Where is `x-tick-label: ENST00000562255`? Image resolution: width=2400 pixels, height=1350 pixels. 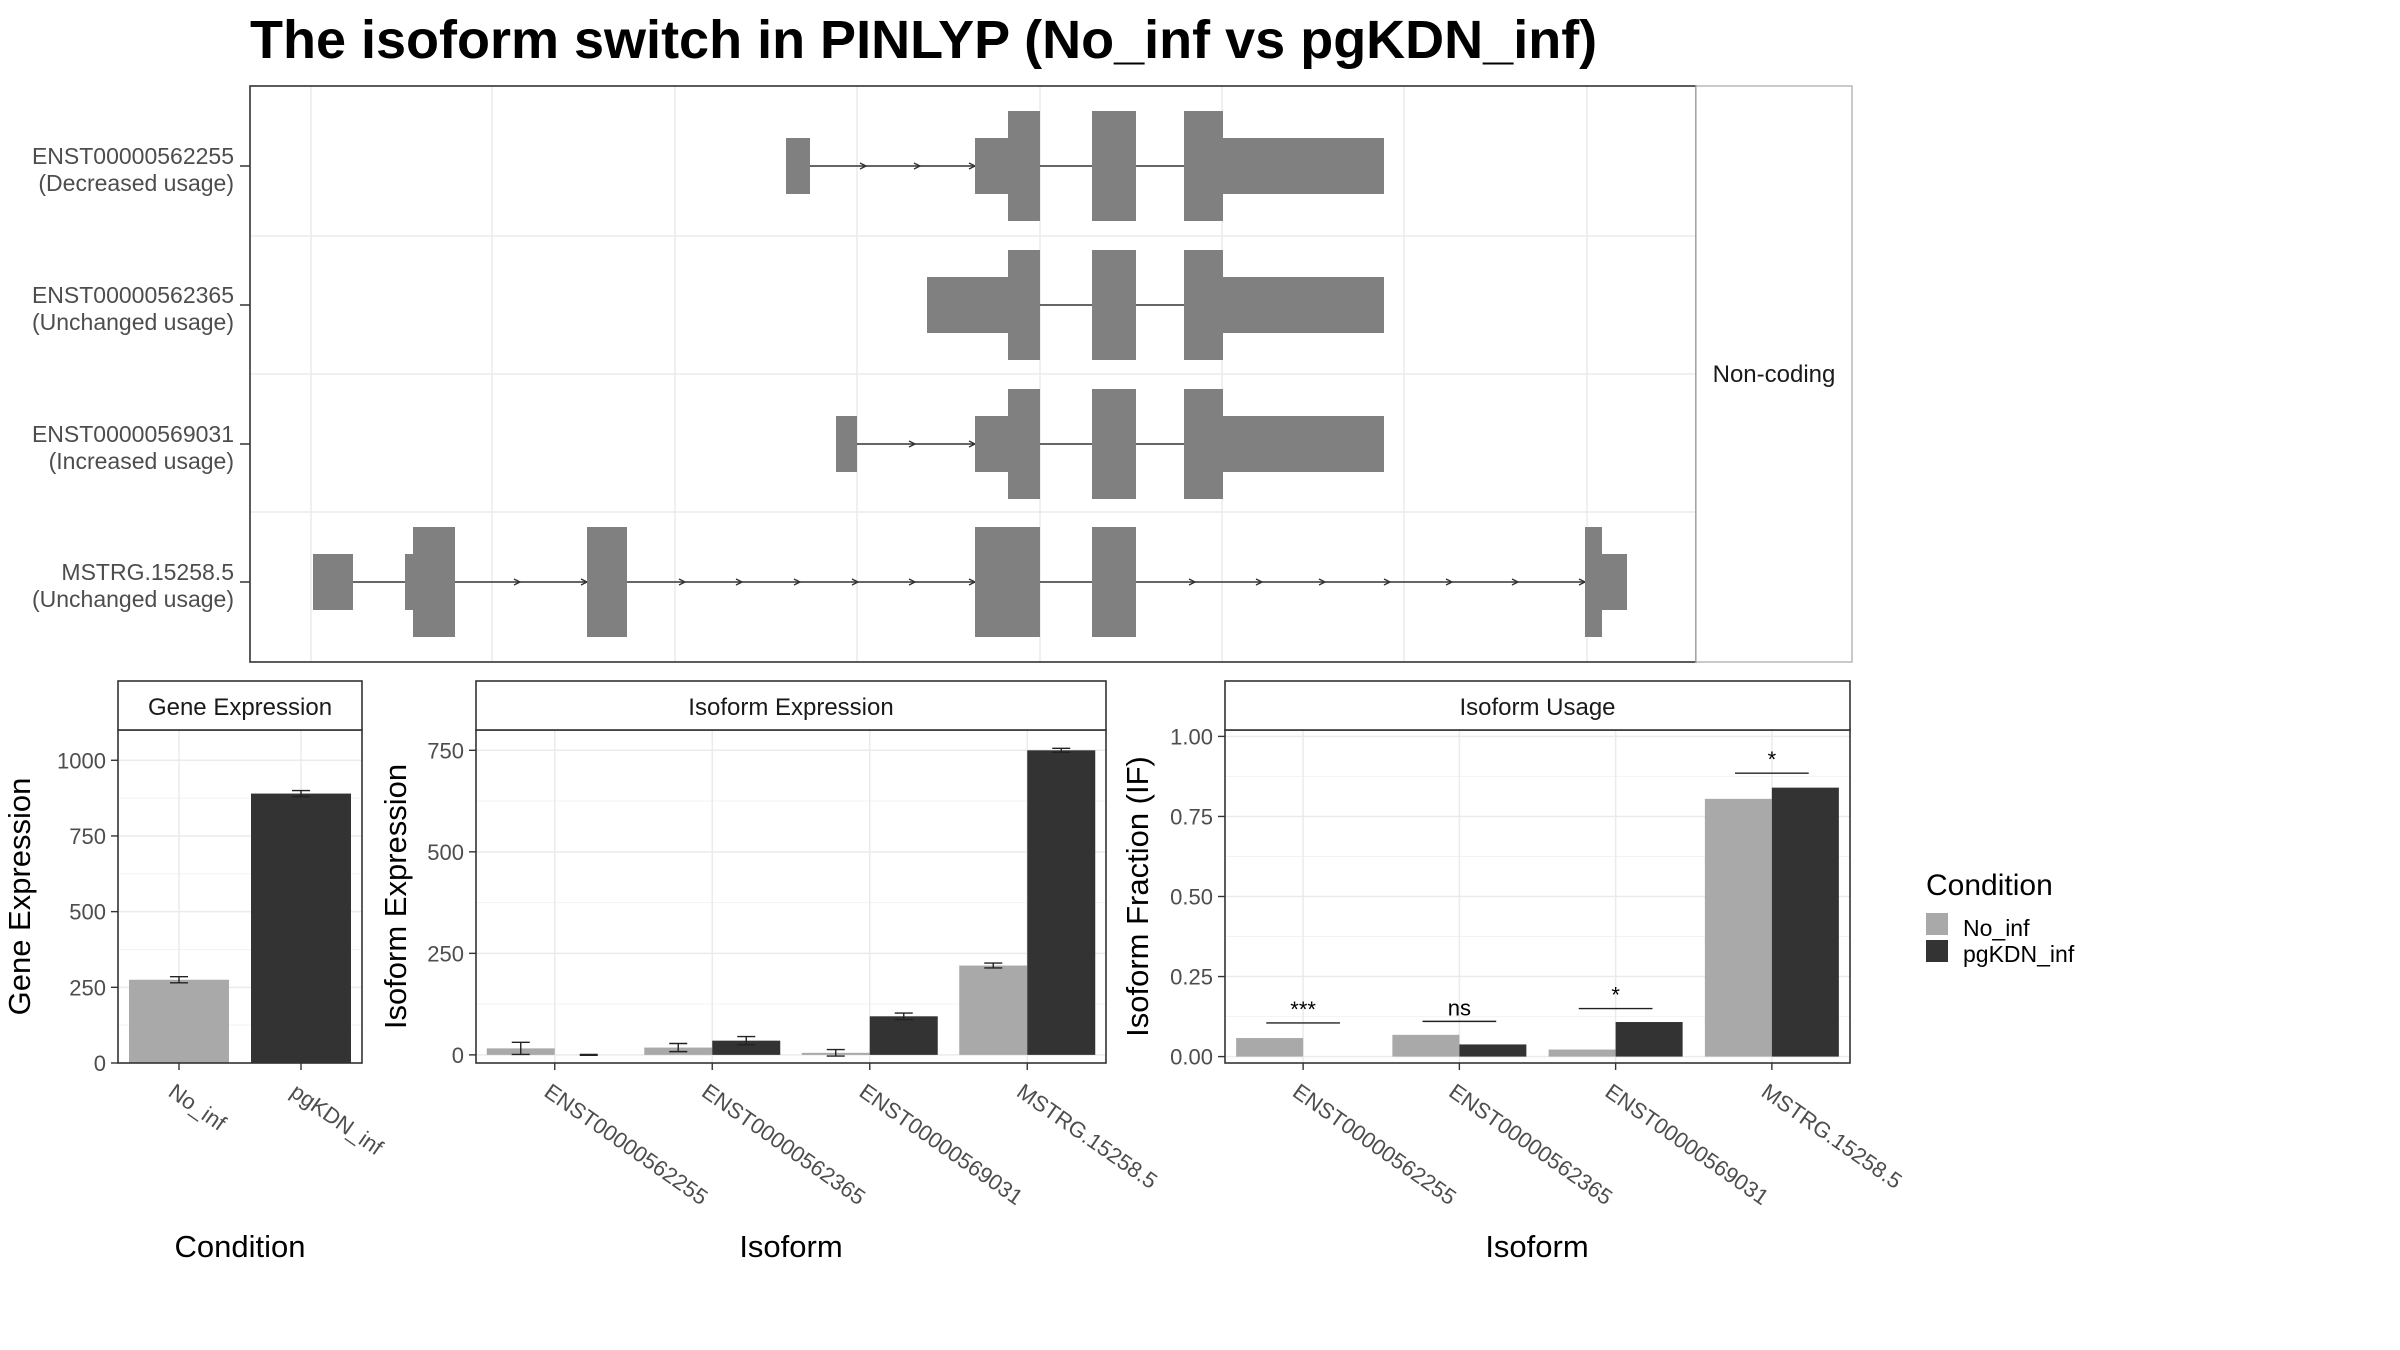 x-tick-label: ENST00000562255 is located at coordinates (1374, 1144).